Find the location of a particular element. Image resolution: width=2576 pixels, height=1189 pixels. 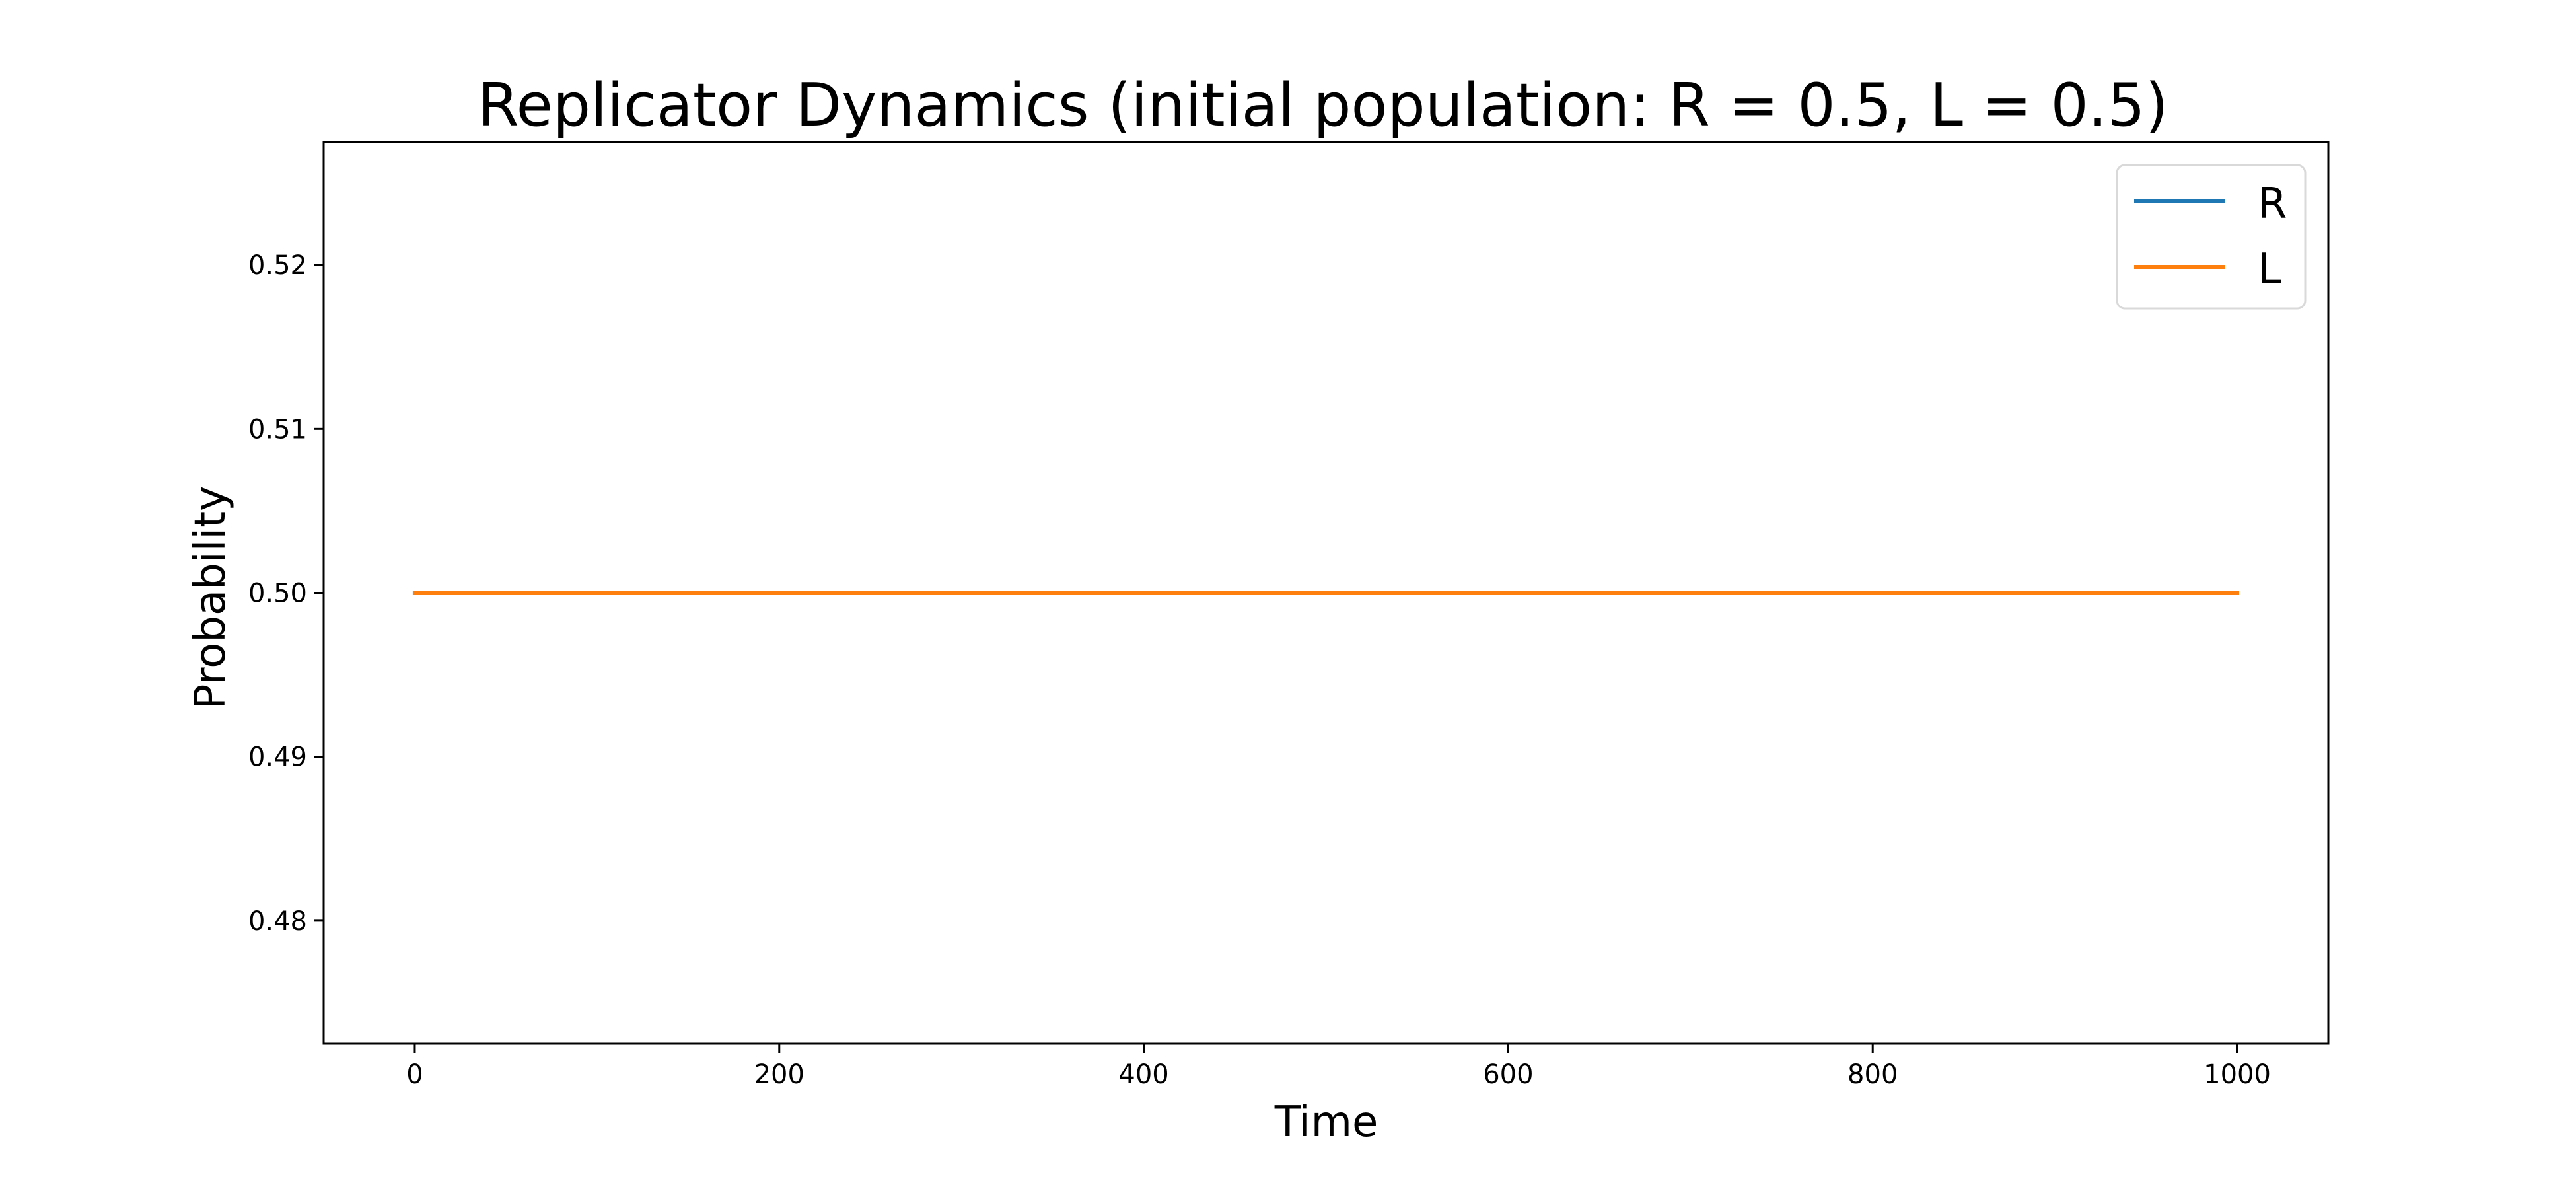

x-tick-label-1000: 1000 is located at coordinates (2237, 1075).